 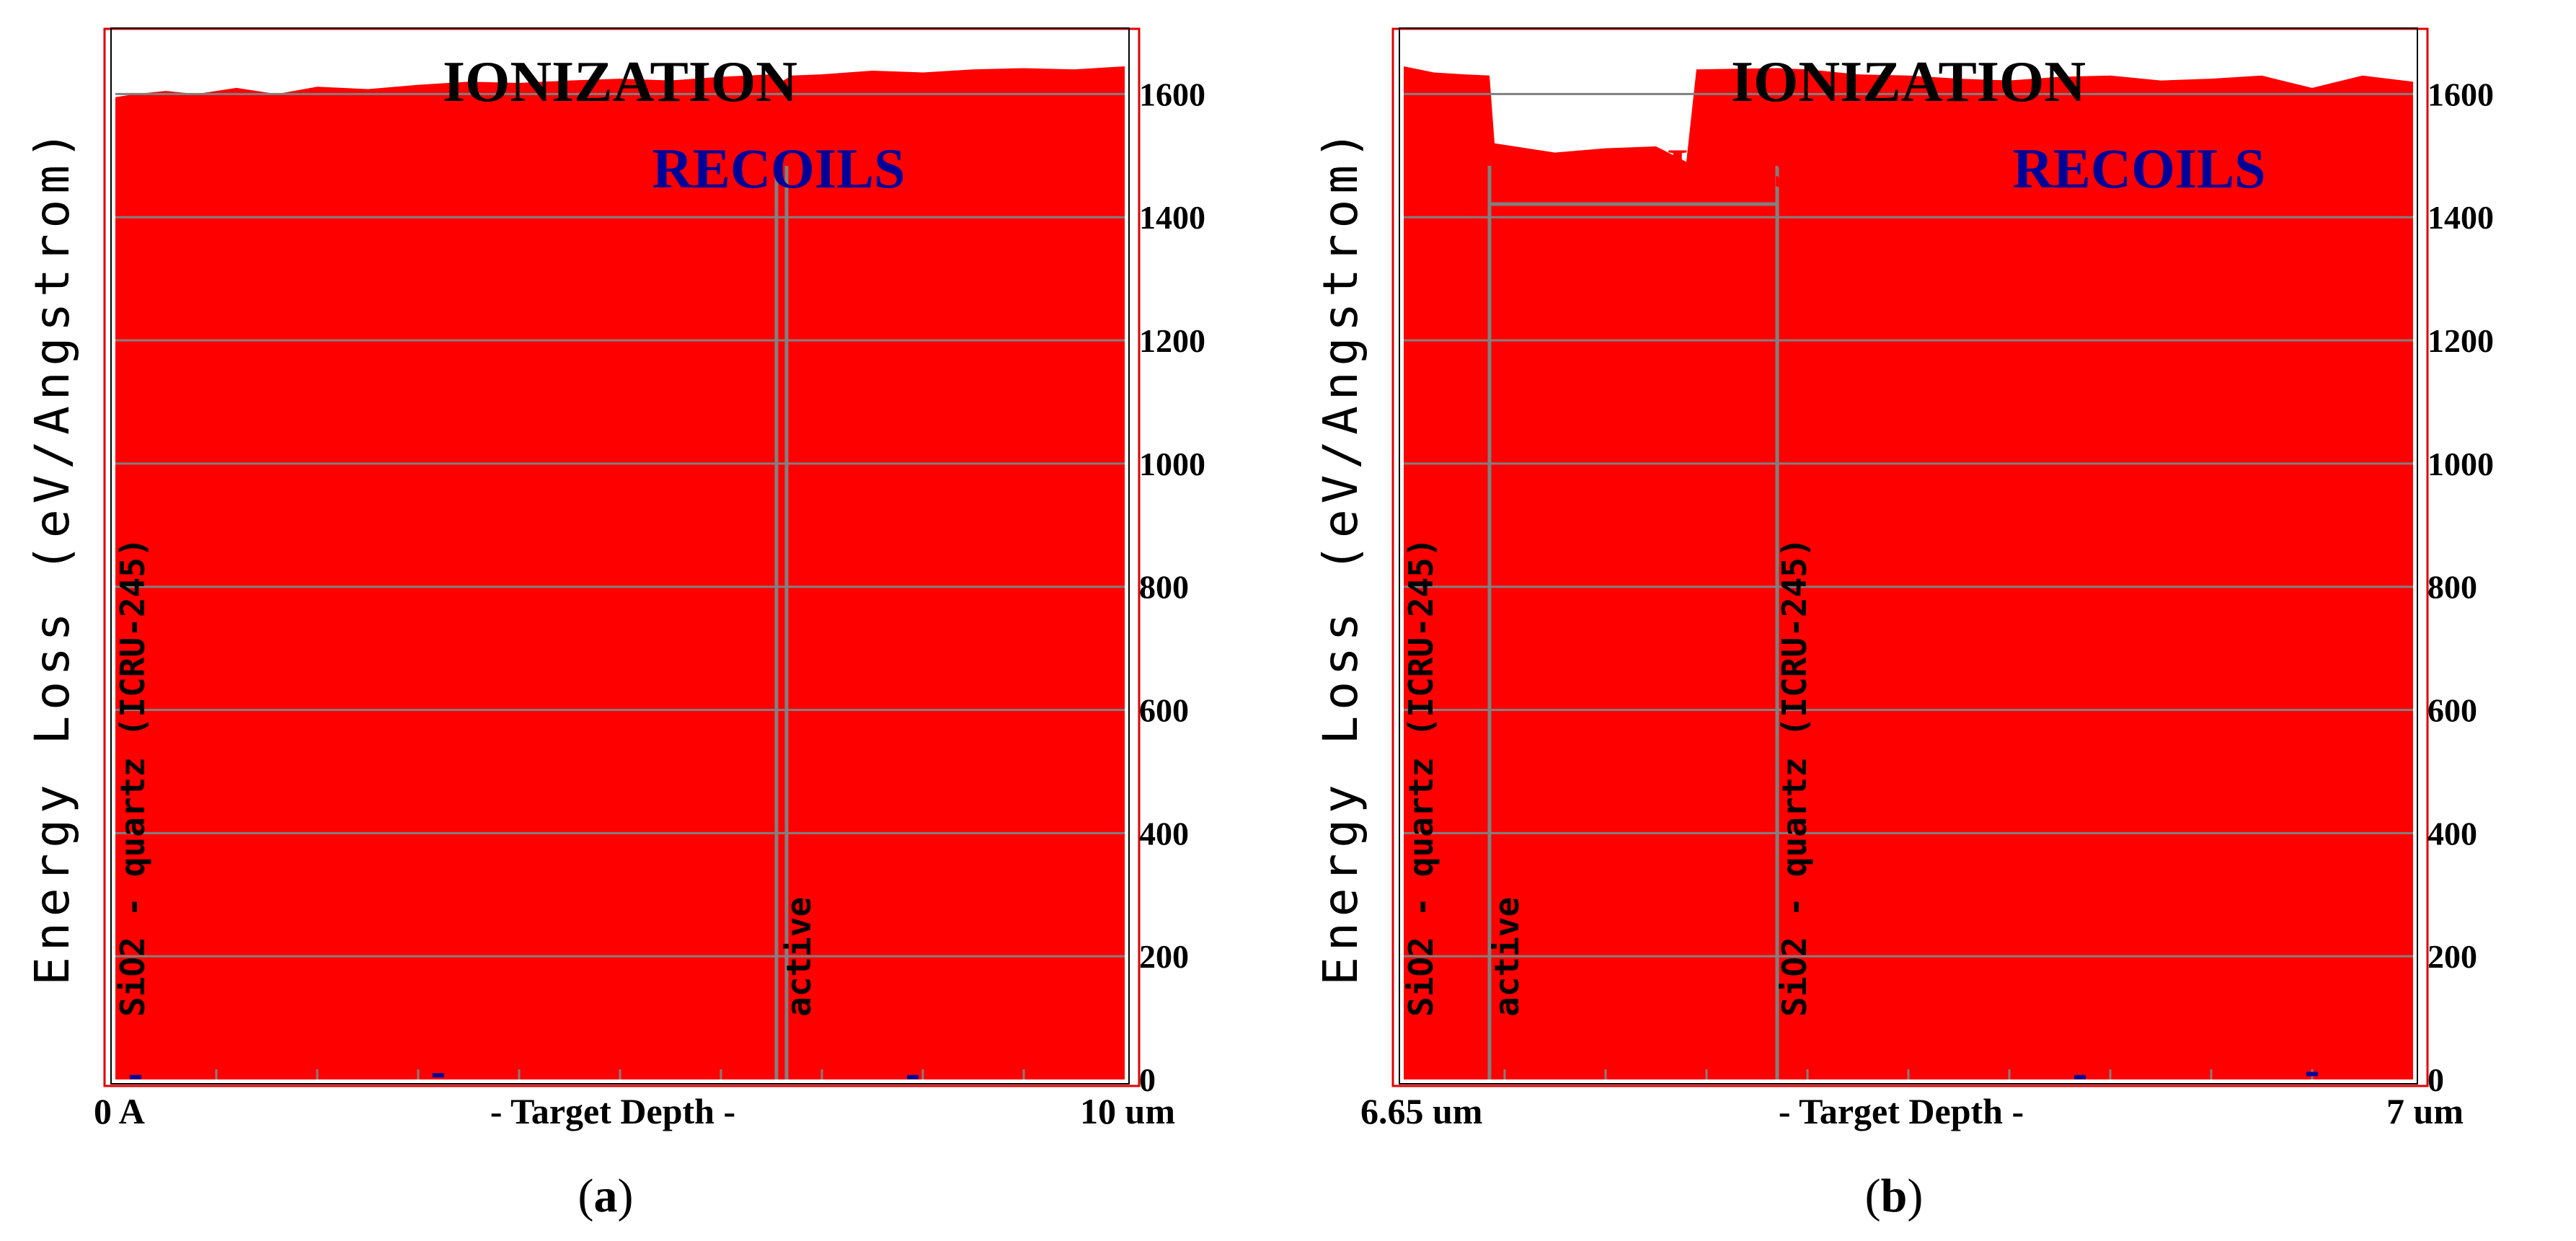 What do you see at coordinates (1421, 1111) in the screenshot?
I see `x-start-label: 6.65 um` at bounding box center [1421, 1111].